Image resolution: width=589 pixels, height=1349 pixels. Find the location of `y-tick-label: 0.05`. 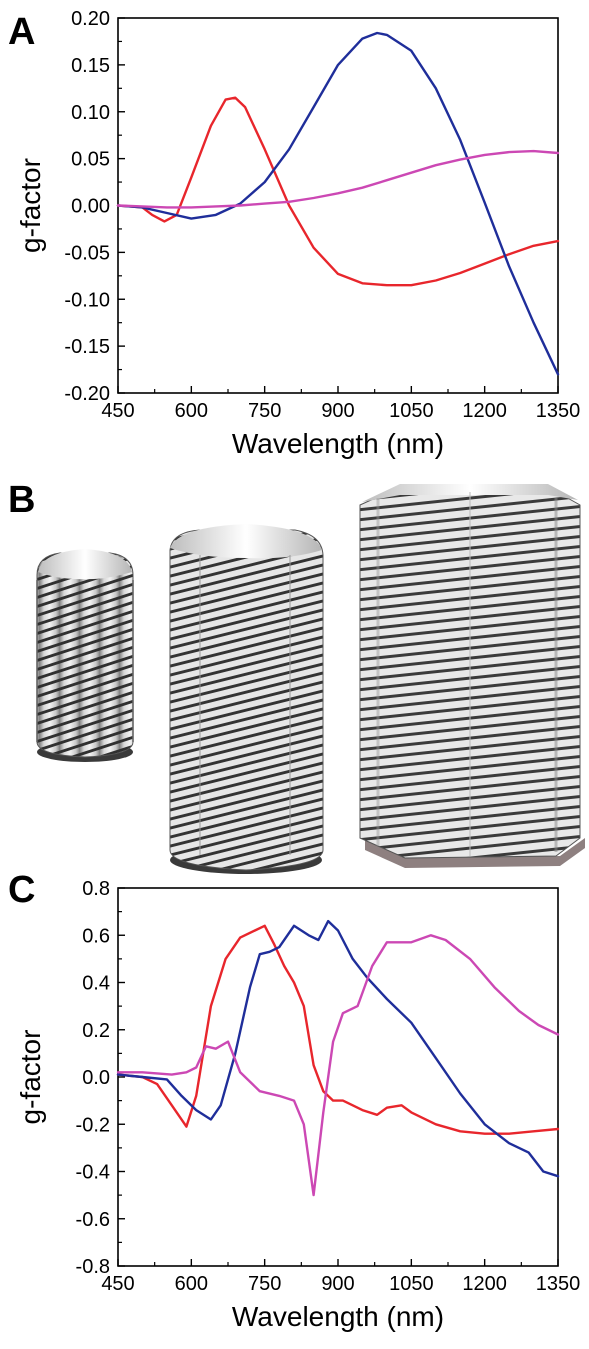

y-tick-label: 0.05 is located at coordinates (90, 160).